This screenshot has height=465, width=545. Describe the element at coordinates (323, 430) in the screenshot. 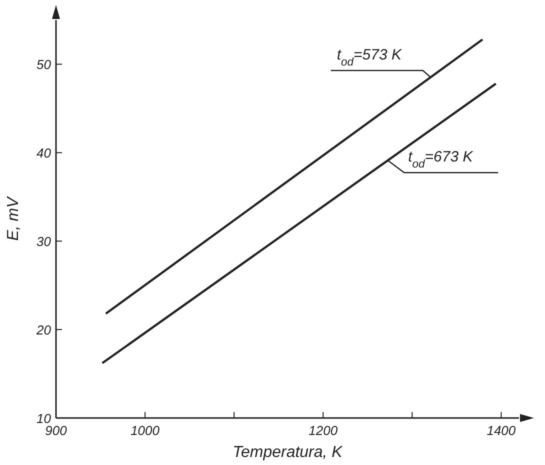

I see `x-tick-label: 1200` at that location.